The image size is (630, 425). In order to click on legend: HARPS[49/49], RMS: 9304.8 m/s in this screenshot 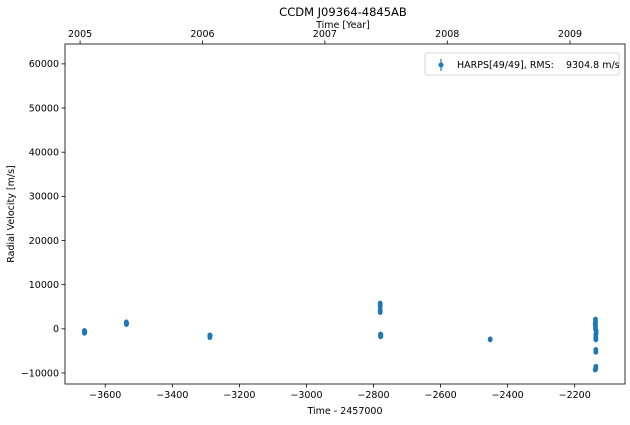, I will do `click(522, 64)`.